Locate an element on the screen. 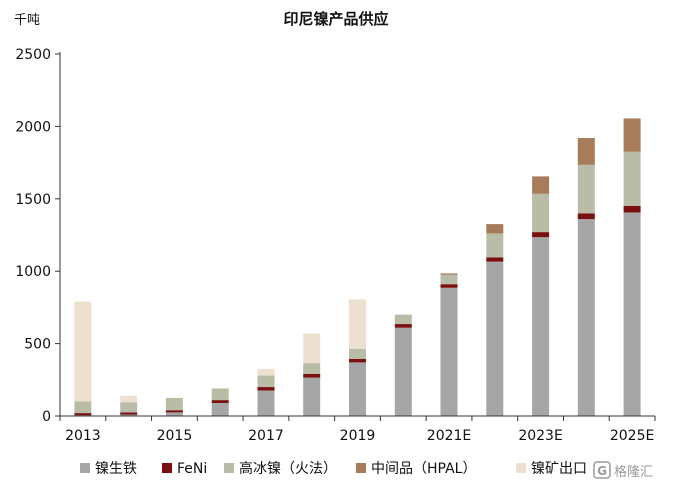  x-tick-label-2021E: 2021E is located at coordinates (449, 436).